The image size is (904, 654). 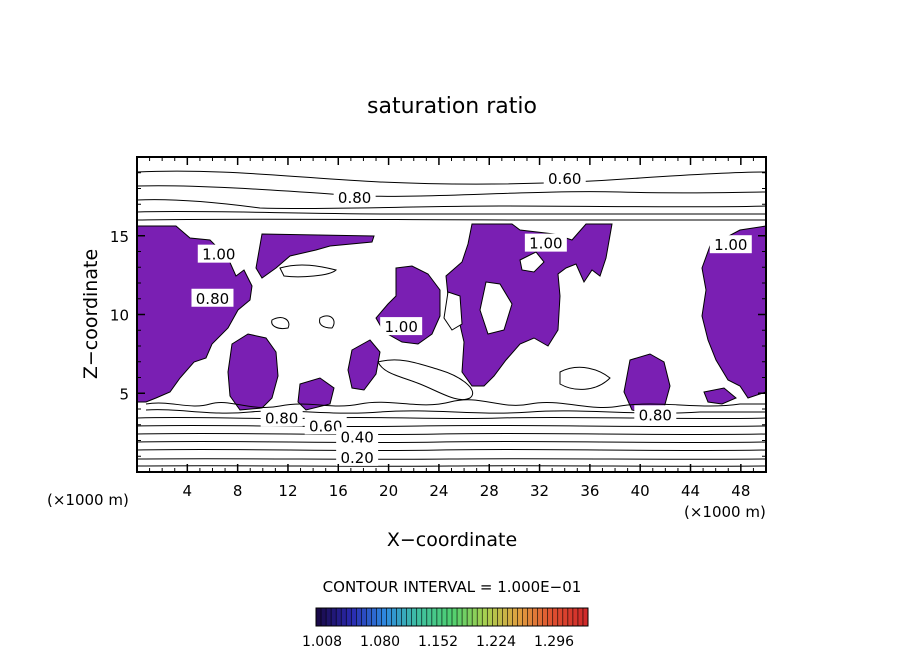 What do you see at coordinates (494, 293) in the screenshot?
I see `unsaturated-holes` at bounding box center [494, 293].